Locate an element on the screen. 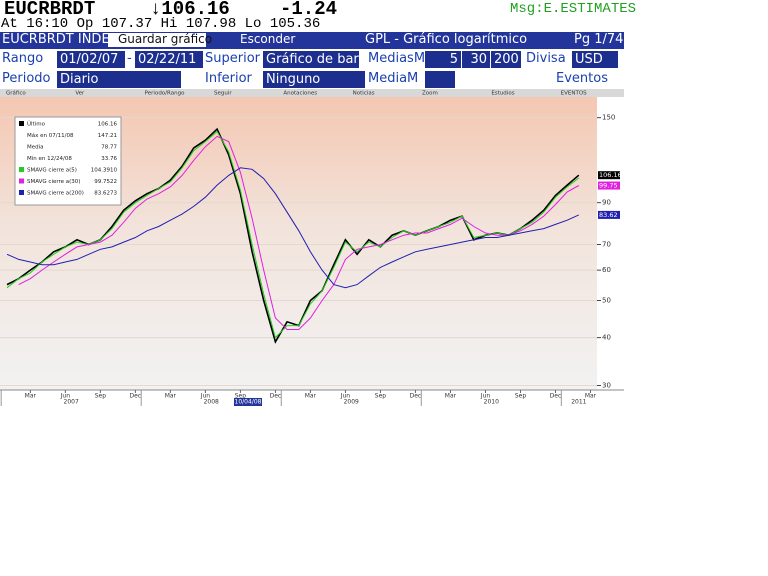 This screenshot has width=768, height=576. label: - is located at coordinates (129, 58).